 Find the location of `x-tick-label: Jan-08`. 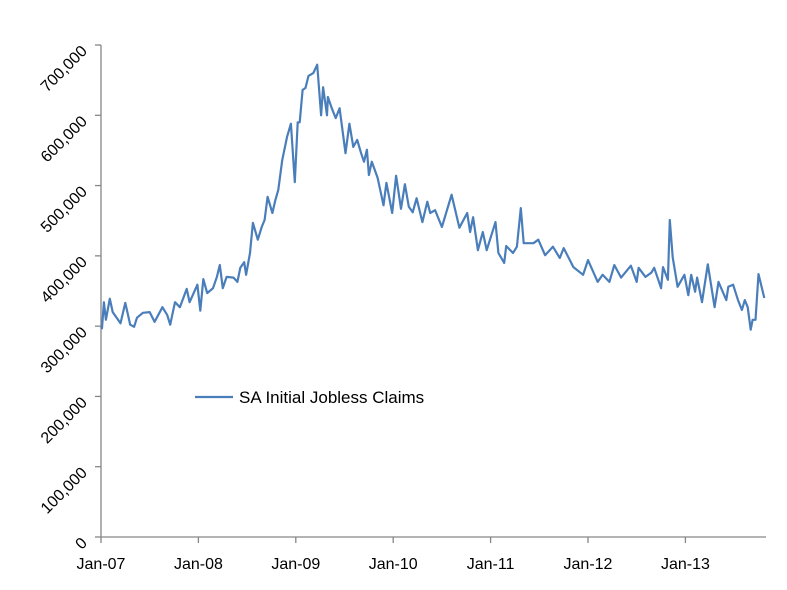

x-tick-label: Jan-08 is located at coordinates (198, 564).